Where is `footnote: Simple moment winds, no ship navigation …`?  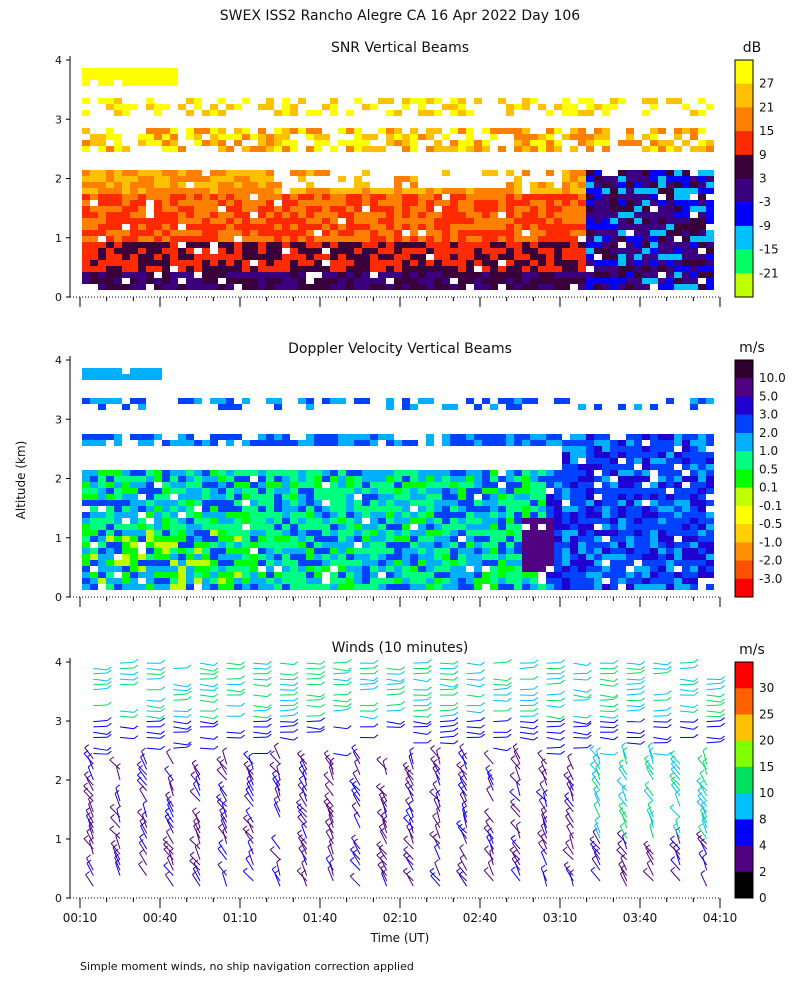 footnote: Simple moment winds, no ship navigation … is located at coordinates (247, 966).